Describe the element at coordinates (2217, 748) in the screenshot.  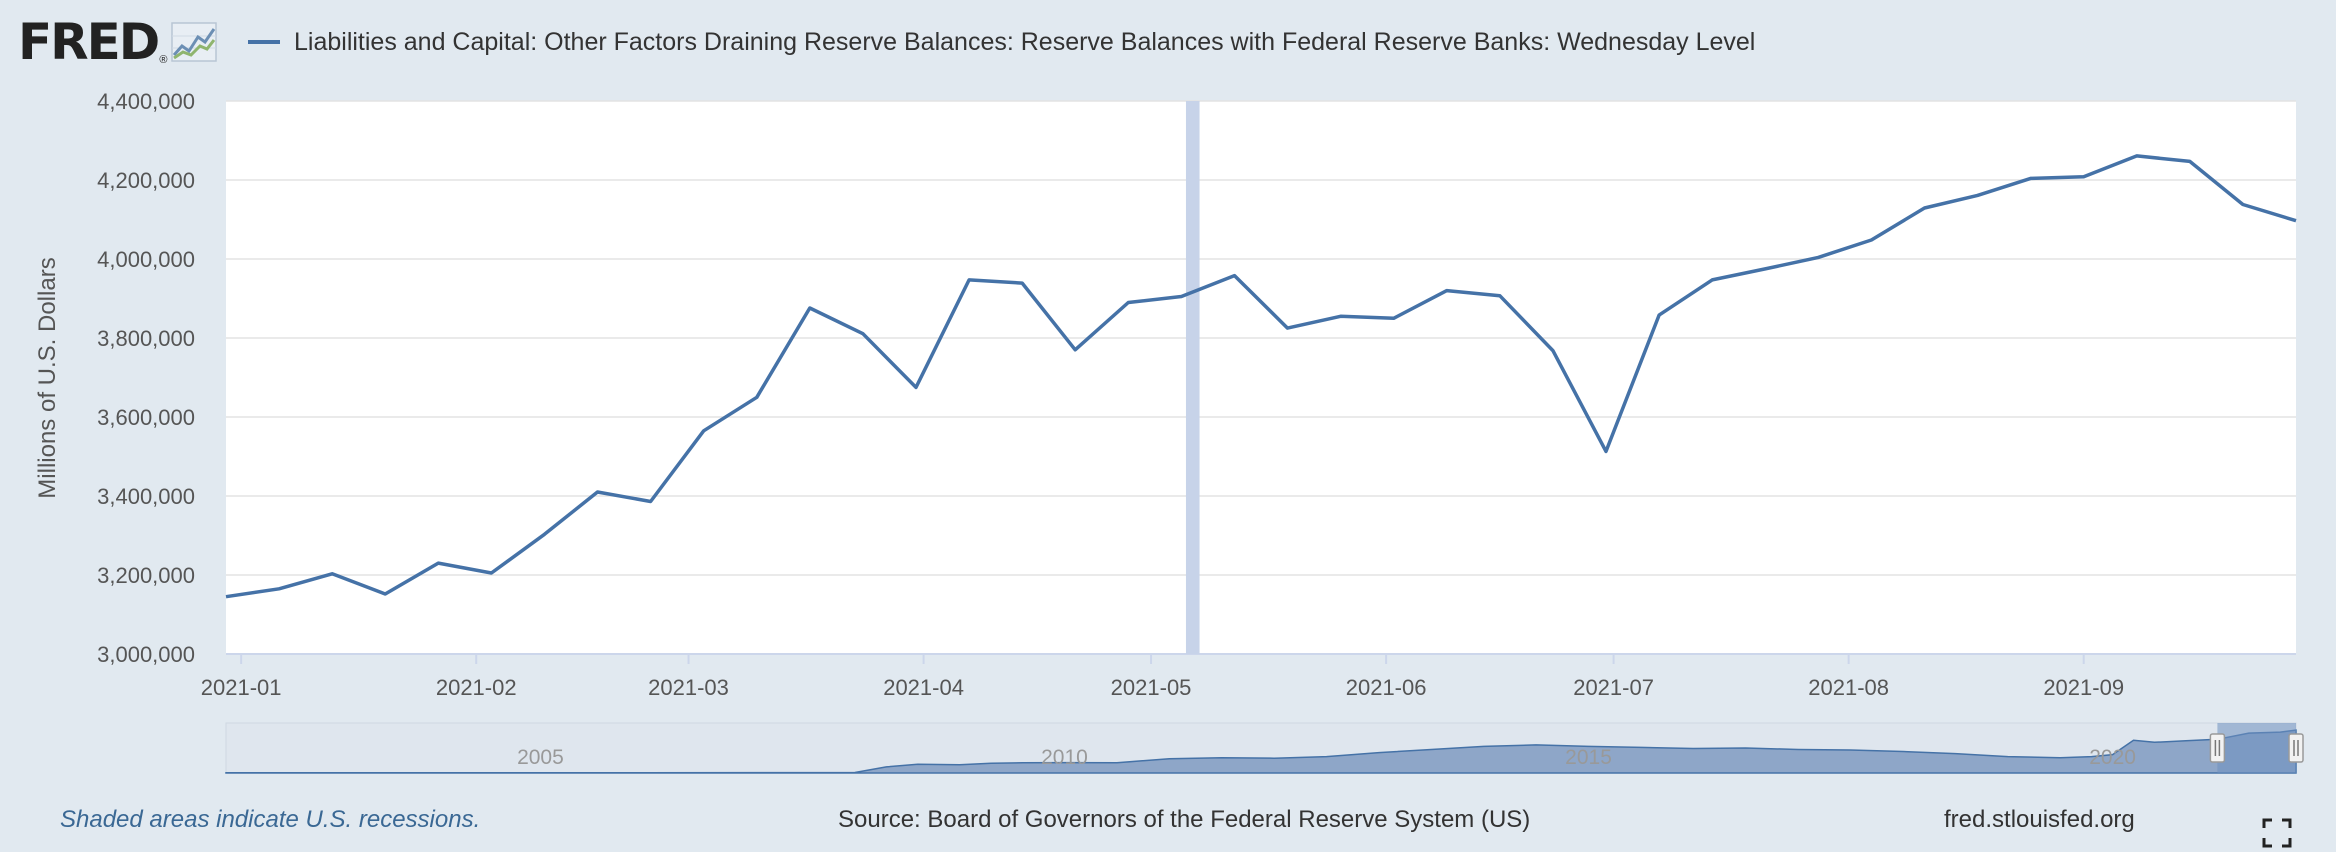
I see `navigator-handle-left` at that location.